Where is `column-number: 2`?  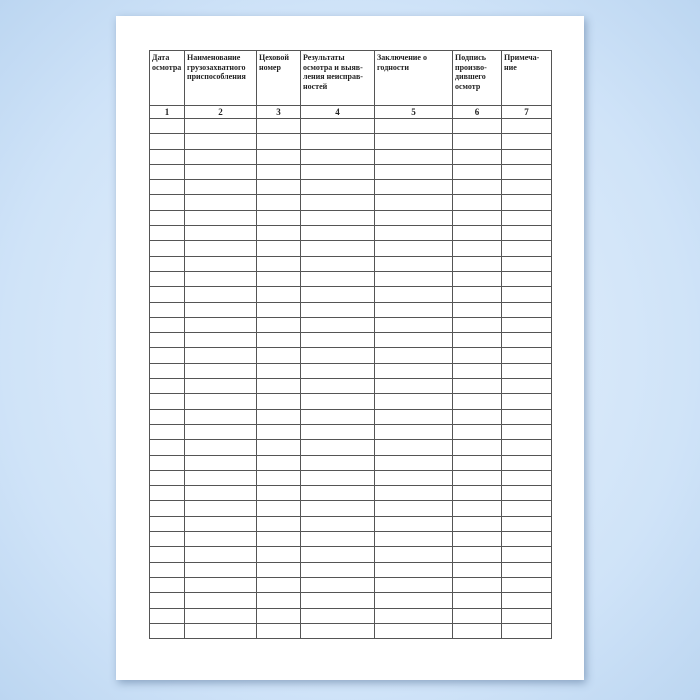
column-number: 2 is located at coordinates (220, 112).